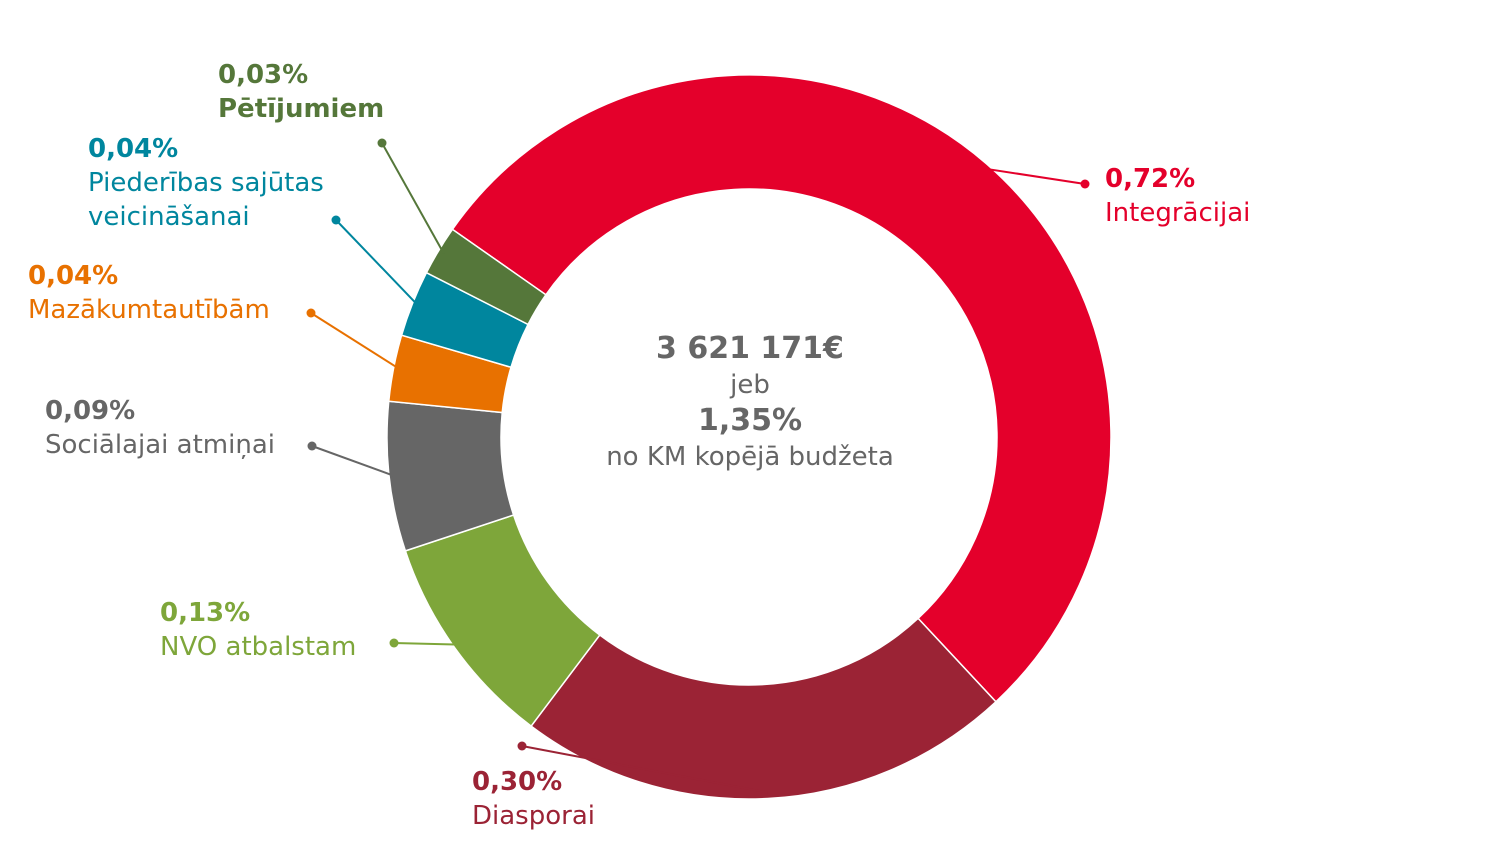 The width and height of the screenshot is (1500, 845). I want to click on slice-name: NVO atbalstam, so click(258, 647).